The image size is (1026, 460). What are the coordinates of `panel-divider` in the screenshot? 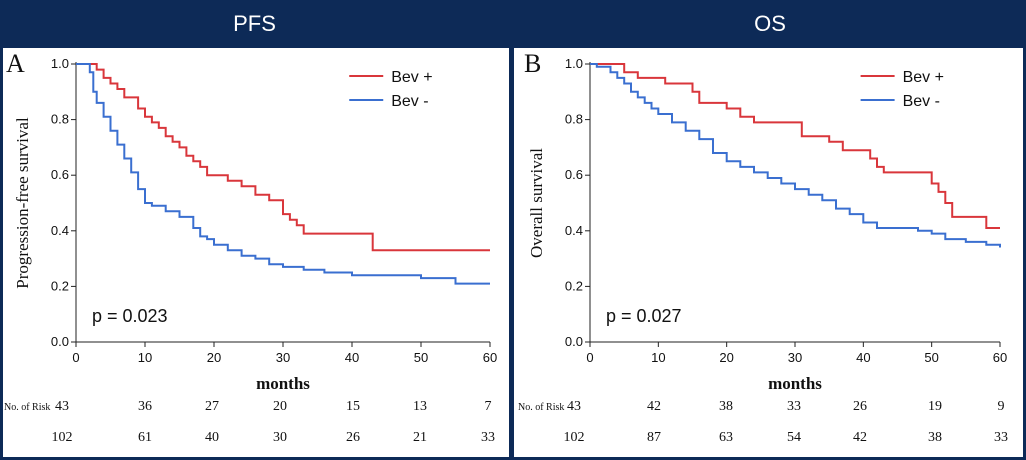 It's located at (511, 230).